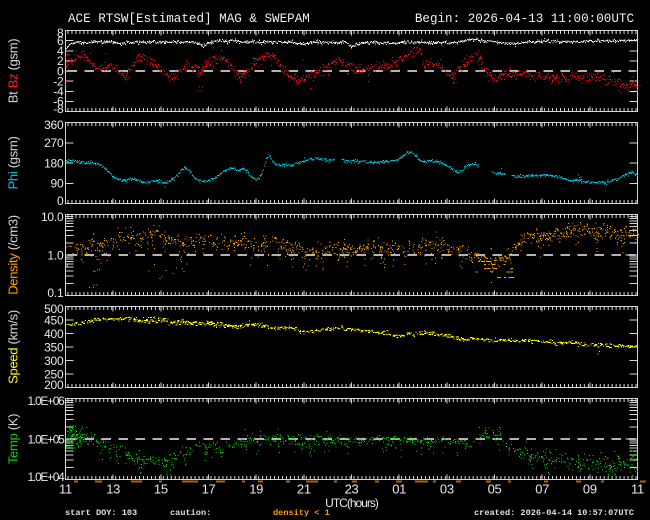 The image size is (650, 520). What do you see at coordinates (47, 439) in the screenshot?
I see `svg-text: 1.0E+05` at bounding box center [47, 439].